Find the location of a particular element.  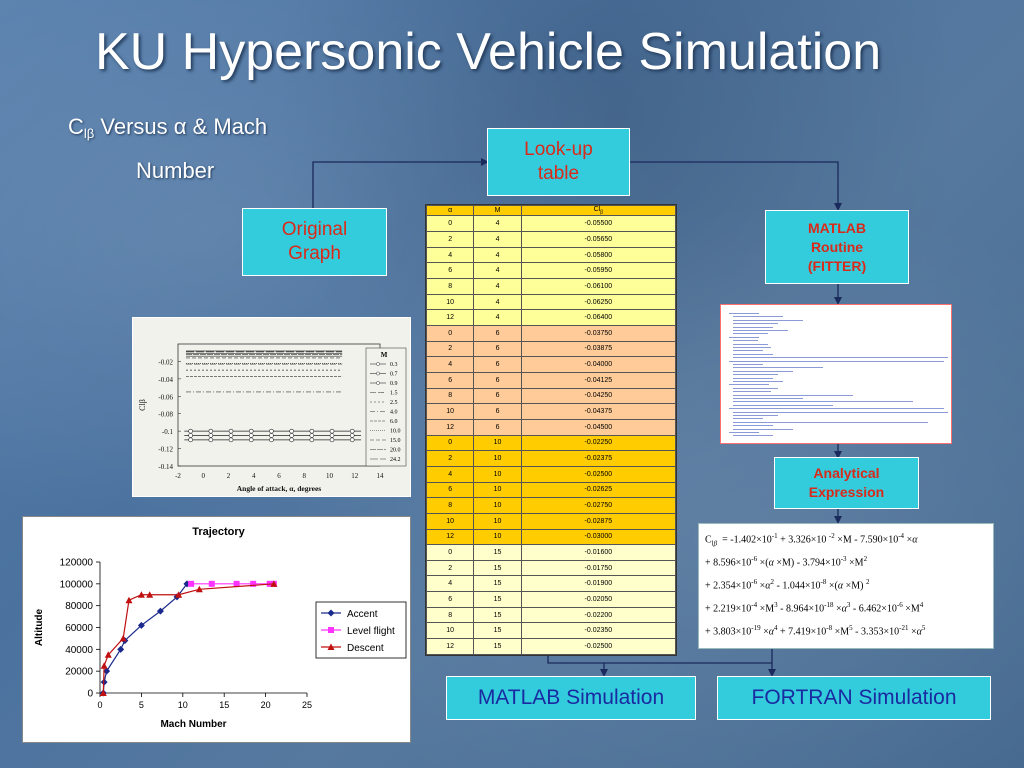

orig-legend-label: 20.0 is located at coordinates (395, 451).